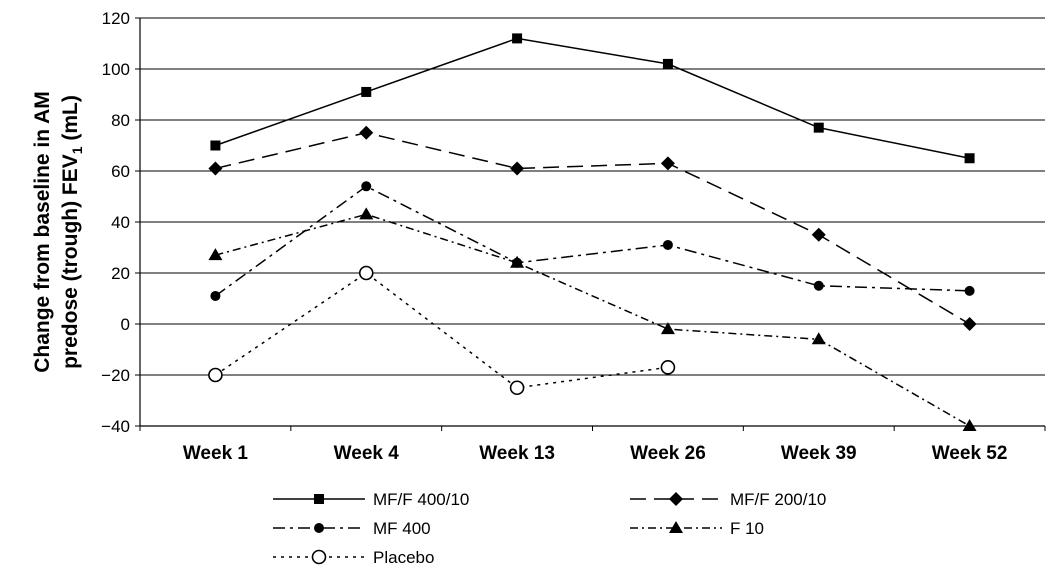  Describe the element at coordinates (421, 499) in the screenshot. I see `legend-label: MF/F 400/10` at that location.